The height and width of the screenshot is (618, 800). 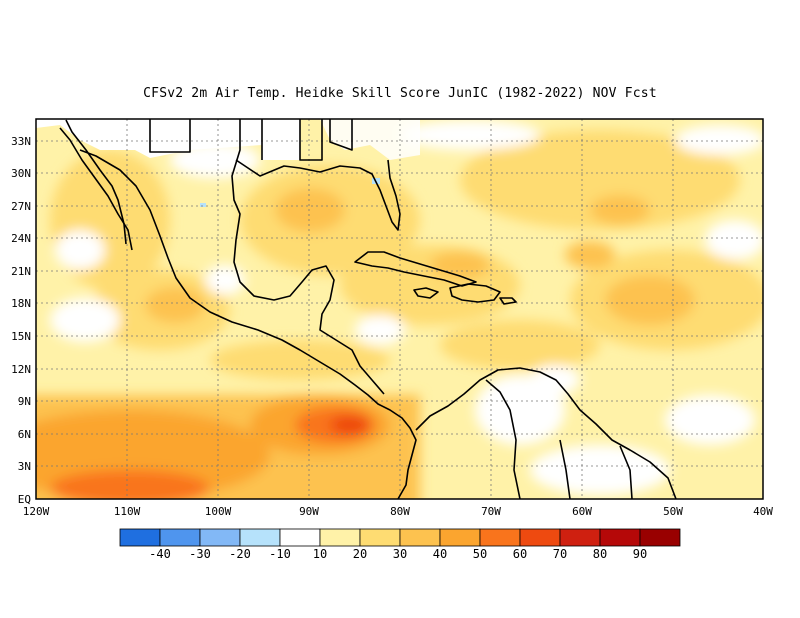 I want to click on x-tick-label: 70W, so click(x=491, y=511).